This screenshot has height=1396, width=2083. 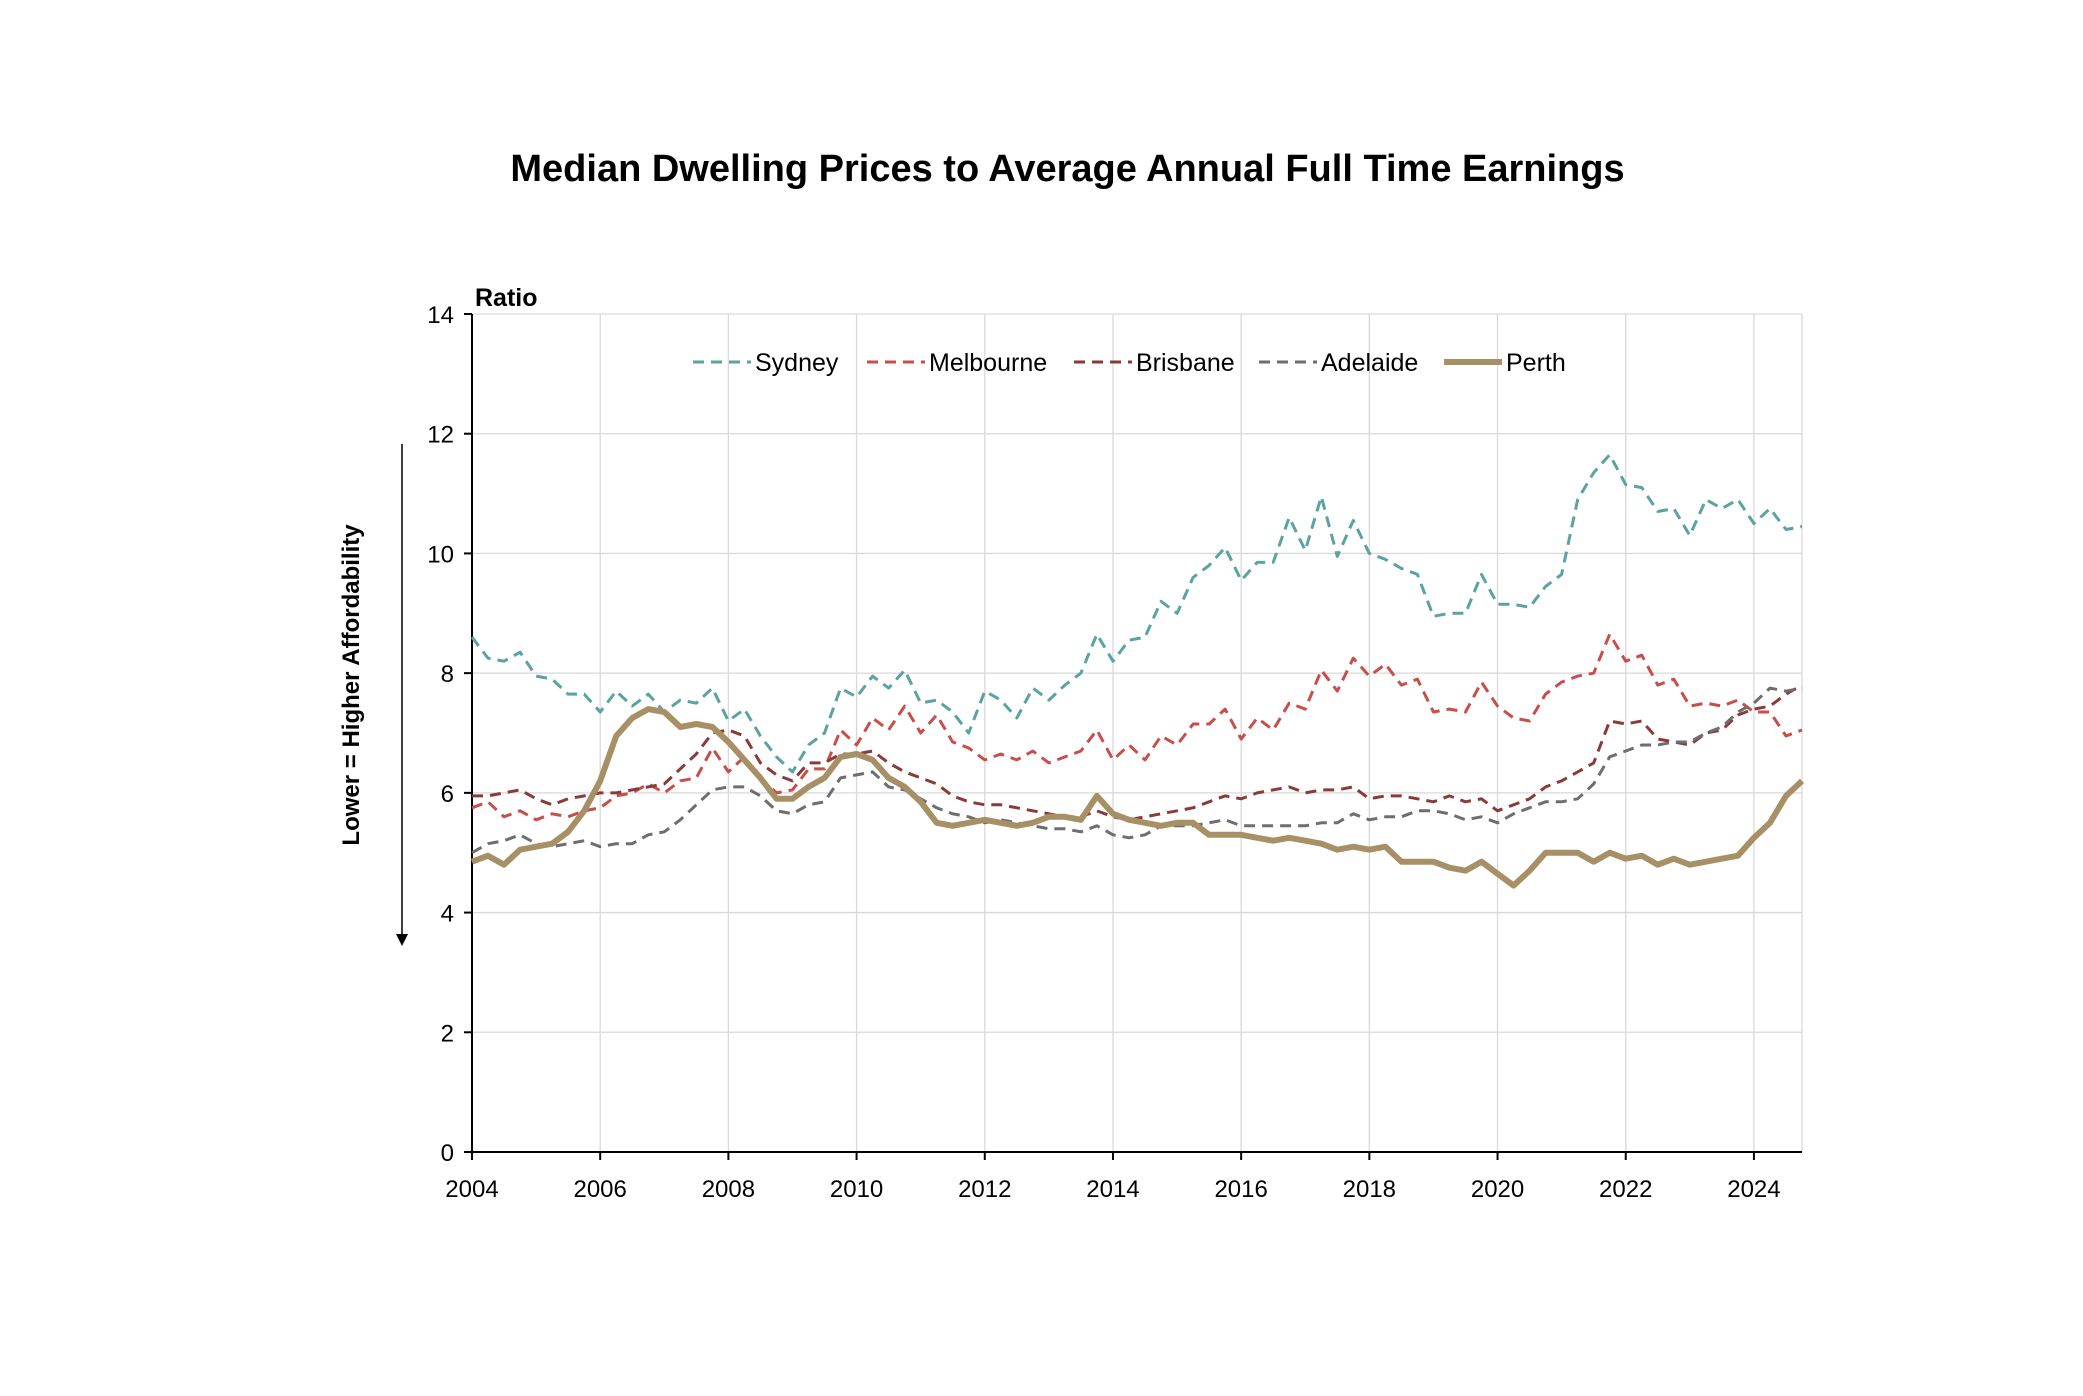 What do you see at coordinates (373, 695) in the screenshot?
I see `affordability-note: Lower = Higher Affordability` at bounding box center [373, 695].